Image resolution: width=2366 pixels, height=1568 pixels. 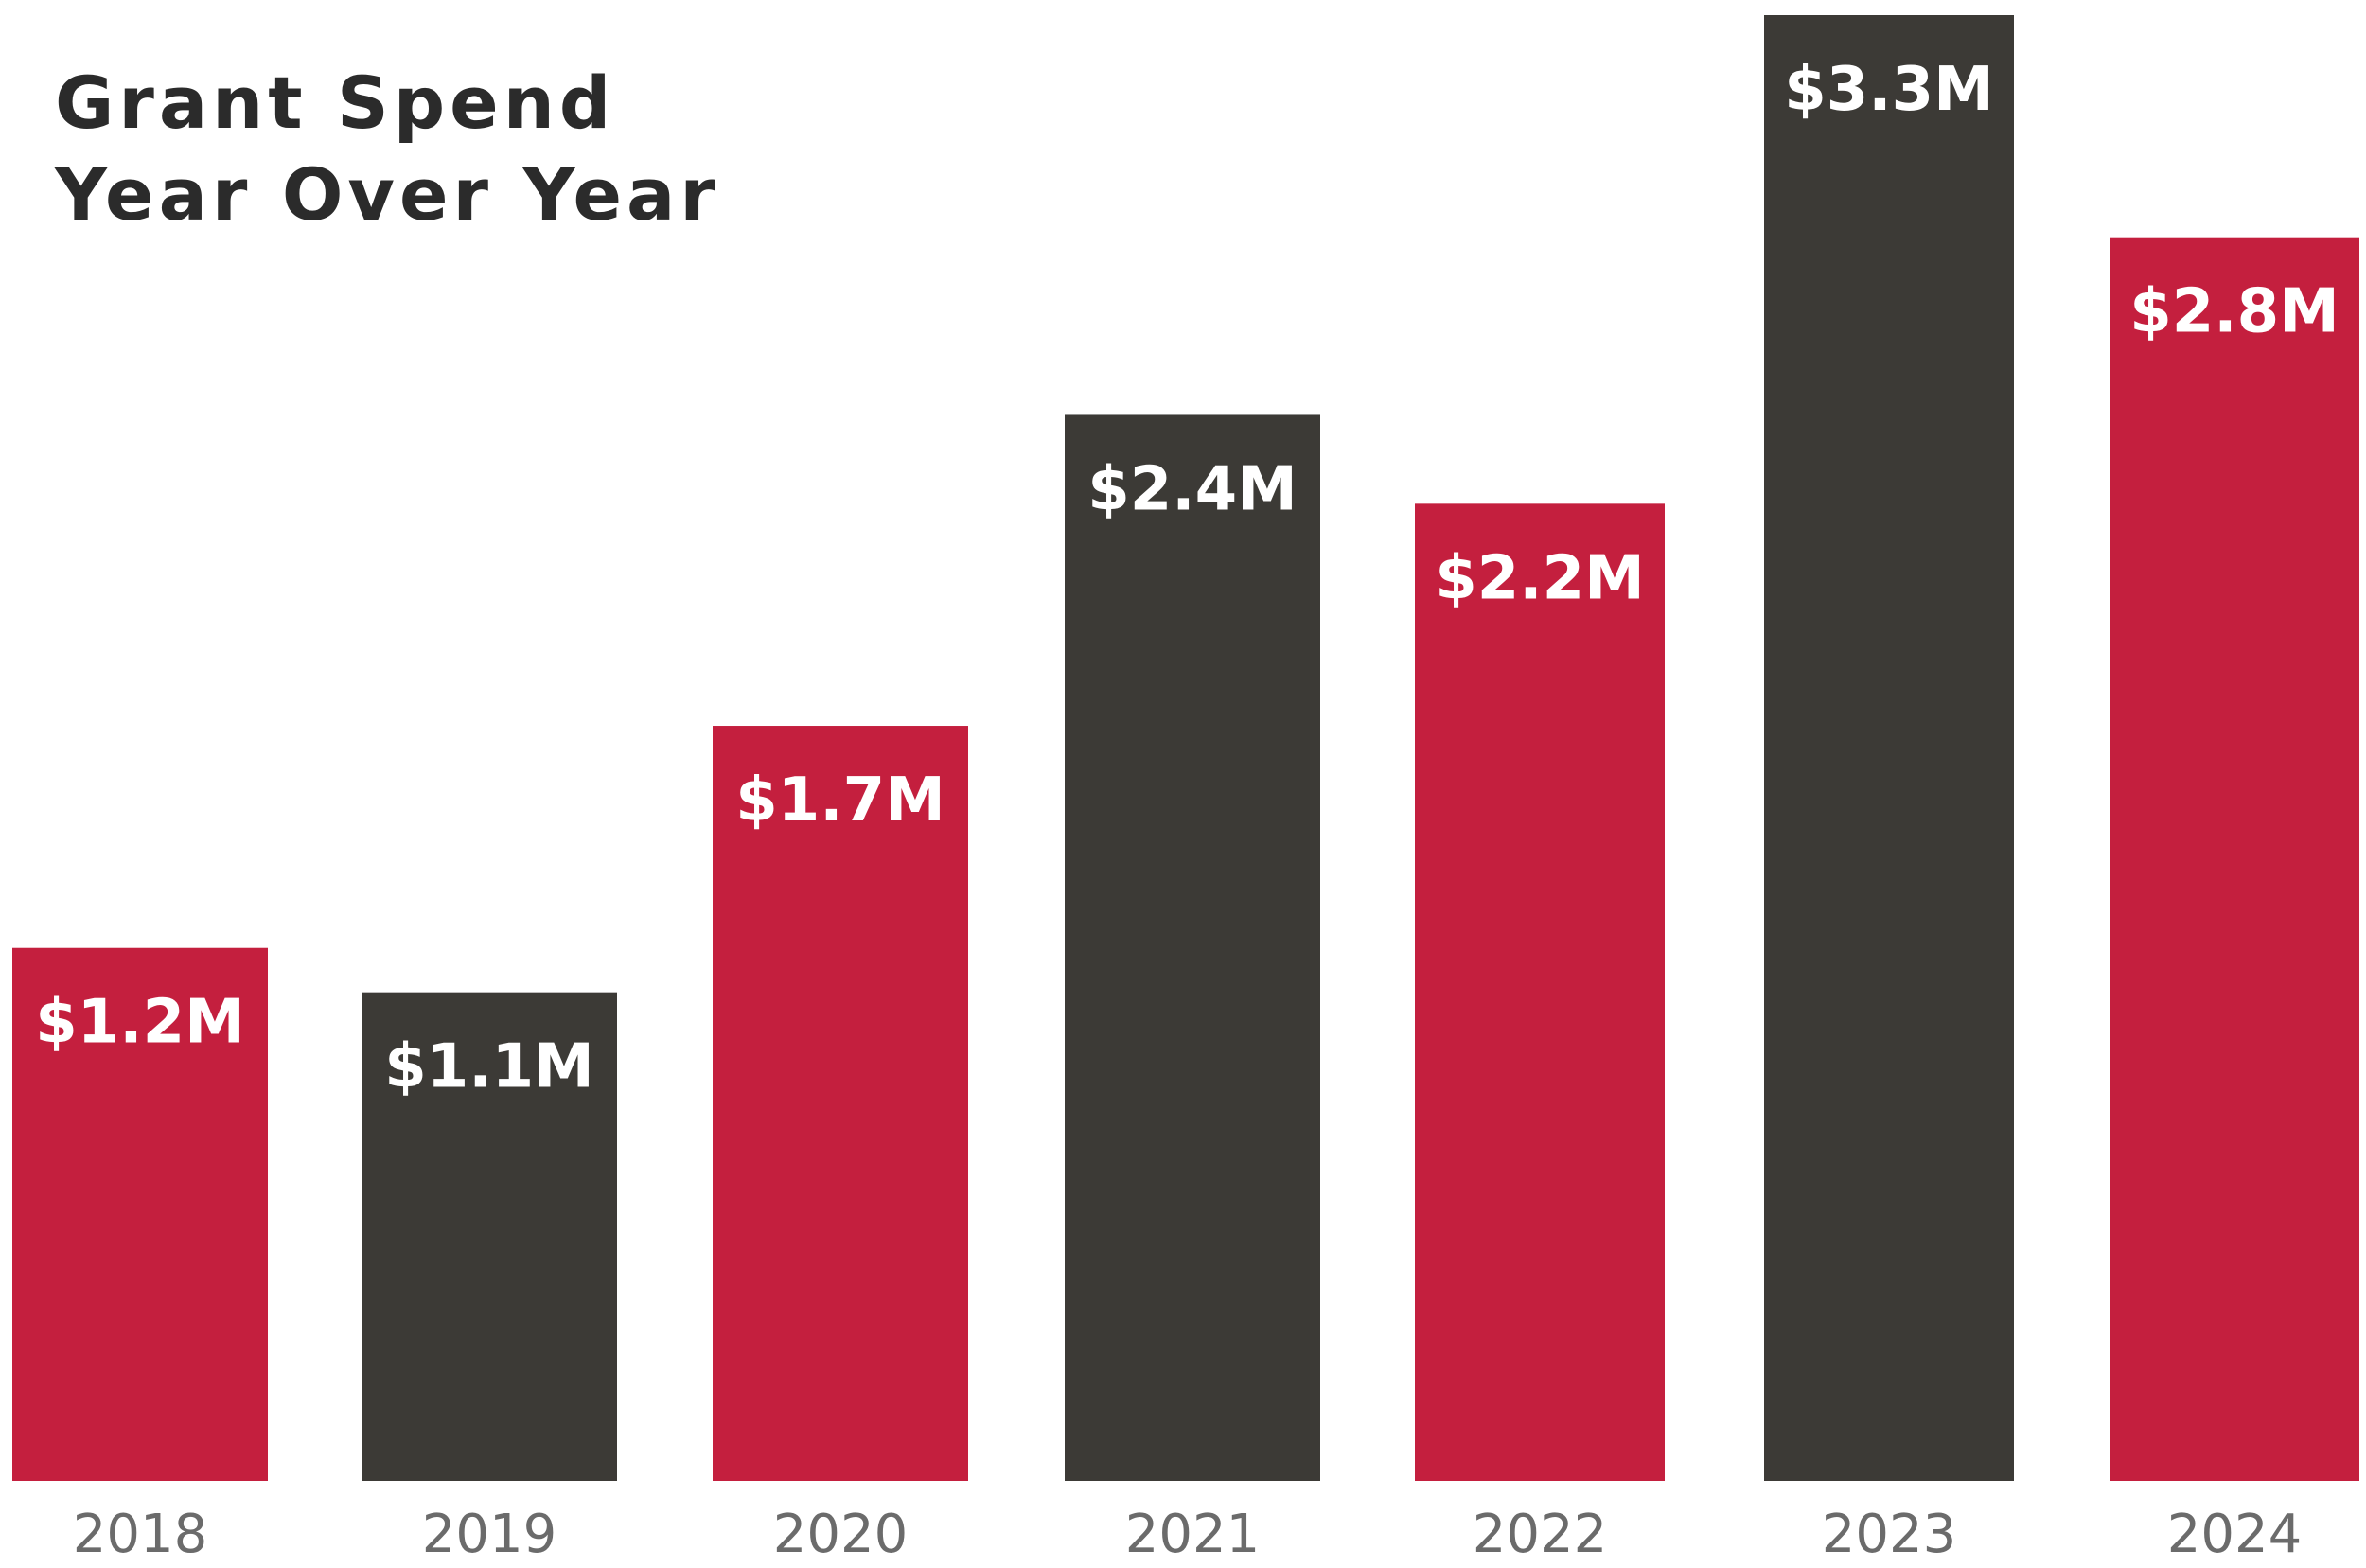 What do you see at coordinates (1889, 748) in the screenshot?
I see `bar-2023` at bounding box center [1889, 748].